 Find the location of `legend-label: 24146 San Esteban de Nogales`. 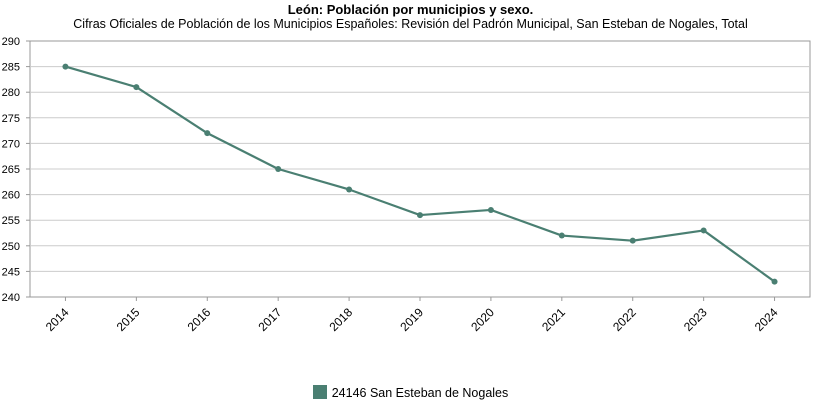

legend-label: 24146 San Esteban de Nogales is located at coordinates (420, 393).